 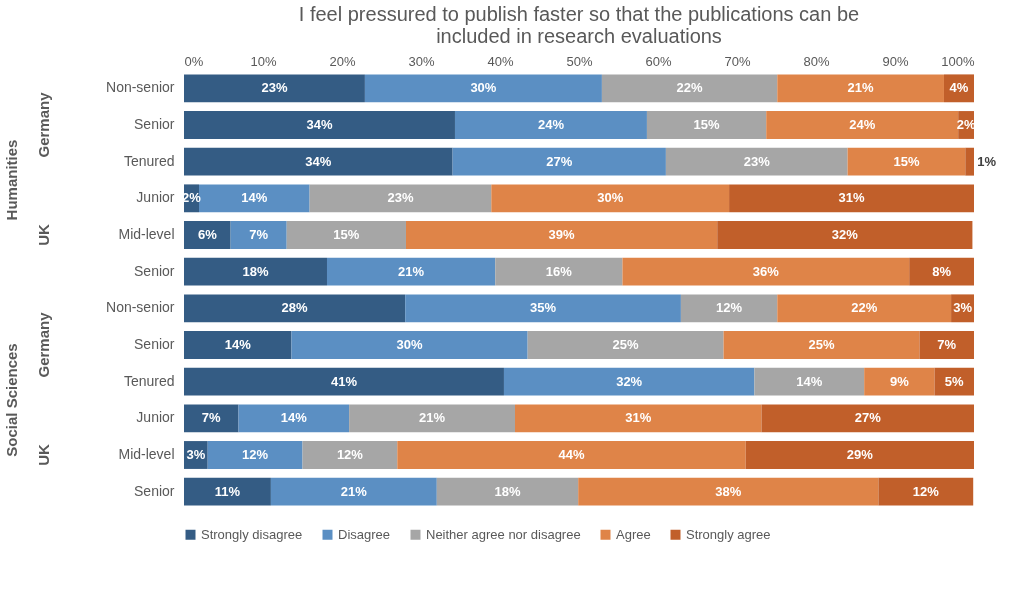 I want to click on data-label: 29%, so click(x=860, y=454).